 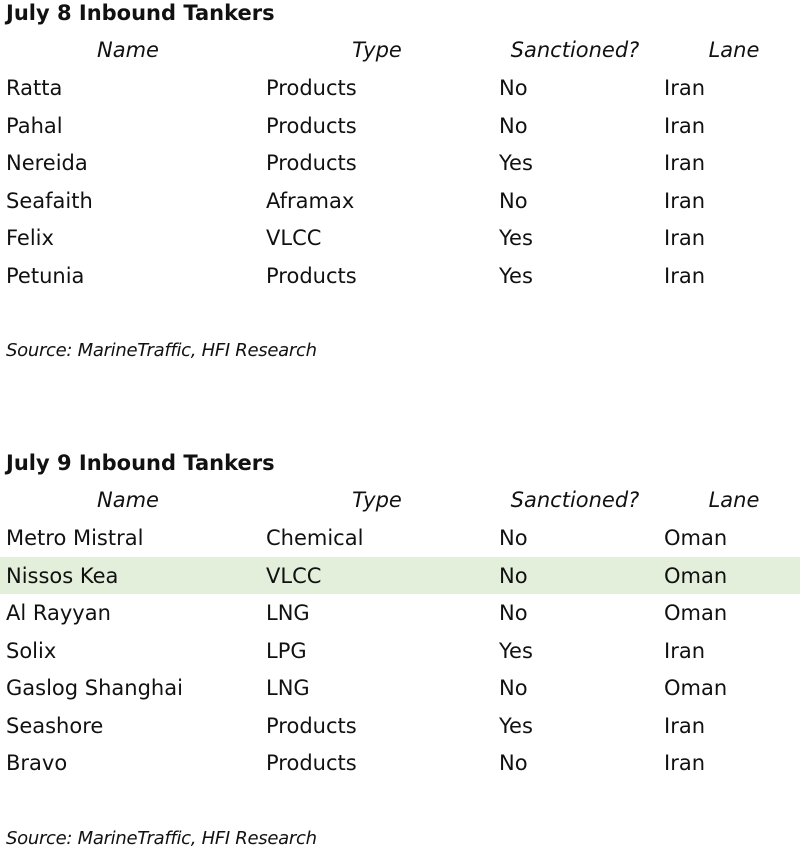 What do you see at coordinates (62, 575) in the screenshot?
I see `table-cell: Nissos Kea` at bounding box center [62, 575].